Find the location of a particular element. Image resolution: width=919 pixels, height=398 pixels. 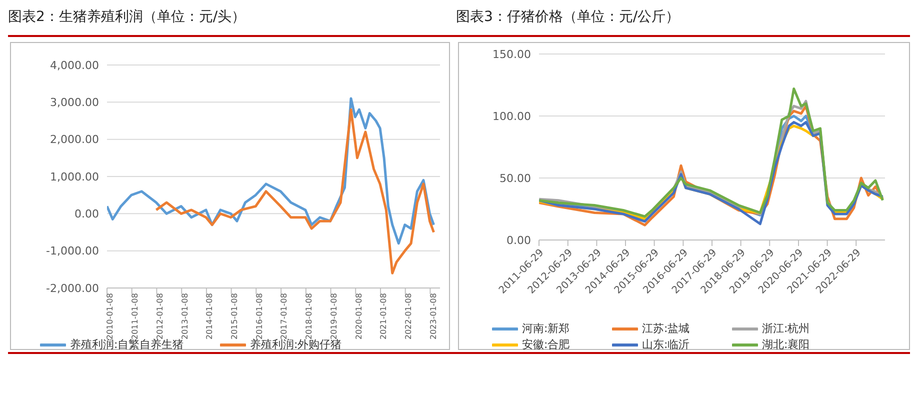

x-tick-label: 2018-01-08 is located at coordinates (309, 316).